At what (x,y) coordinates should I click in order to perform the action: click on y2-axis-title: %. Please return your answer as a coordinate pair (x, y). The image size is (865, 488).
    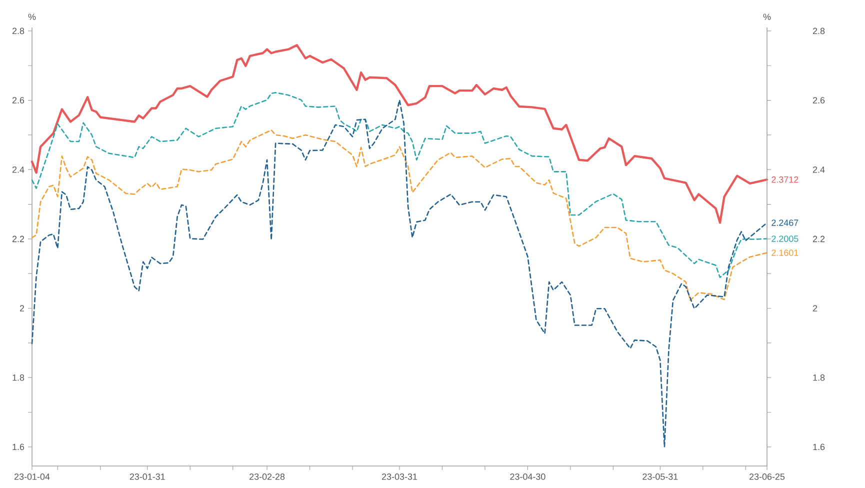
    Looking at the image, I should click on (767, 17).